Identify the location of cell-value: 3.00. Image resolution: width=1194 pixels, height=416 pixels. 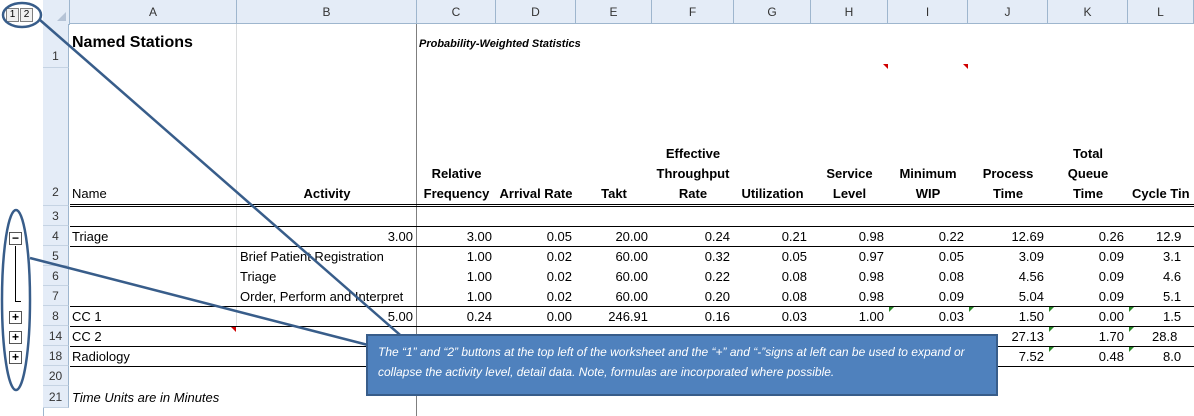
(479, 236).